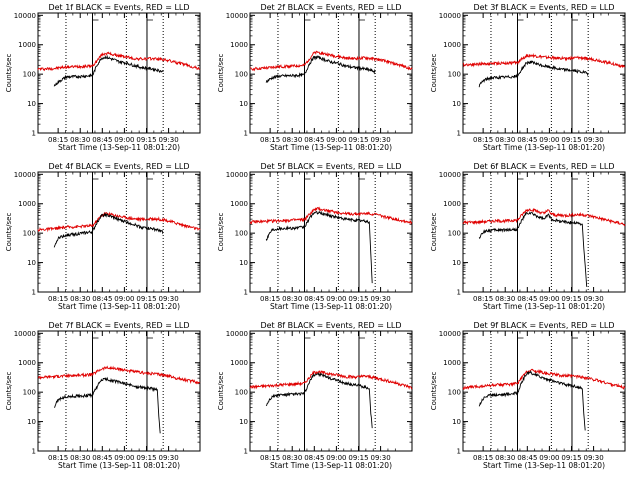  I want to click on panel-title: Det 5f BLACK = Events, RED = LLD, so click(330, 166).